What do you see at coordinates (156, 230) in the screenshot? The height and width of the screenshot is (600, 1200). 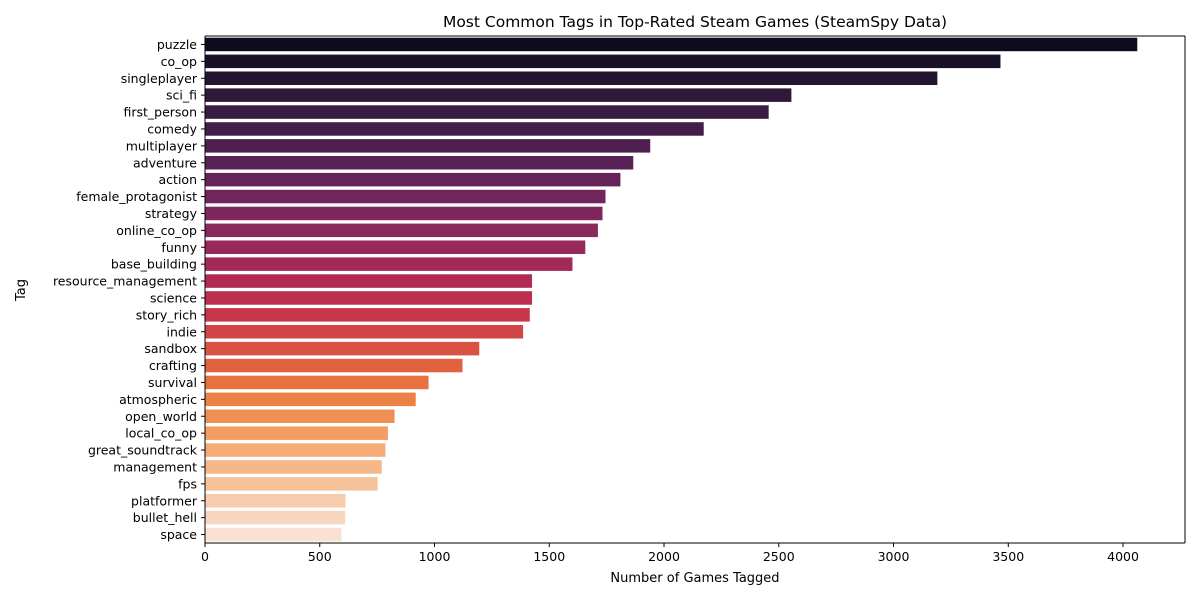 I see `y-tick-label: online_co_op` at bounding box center [156, 230].